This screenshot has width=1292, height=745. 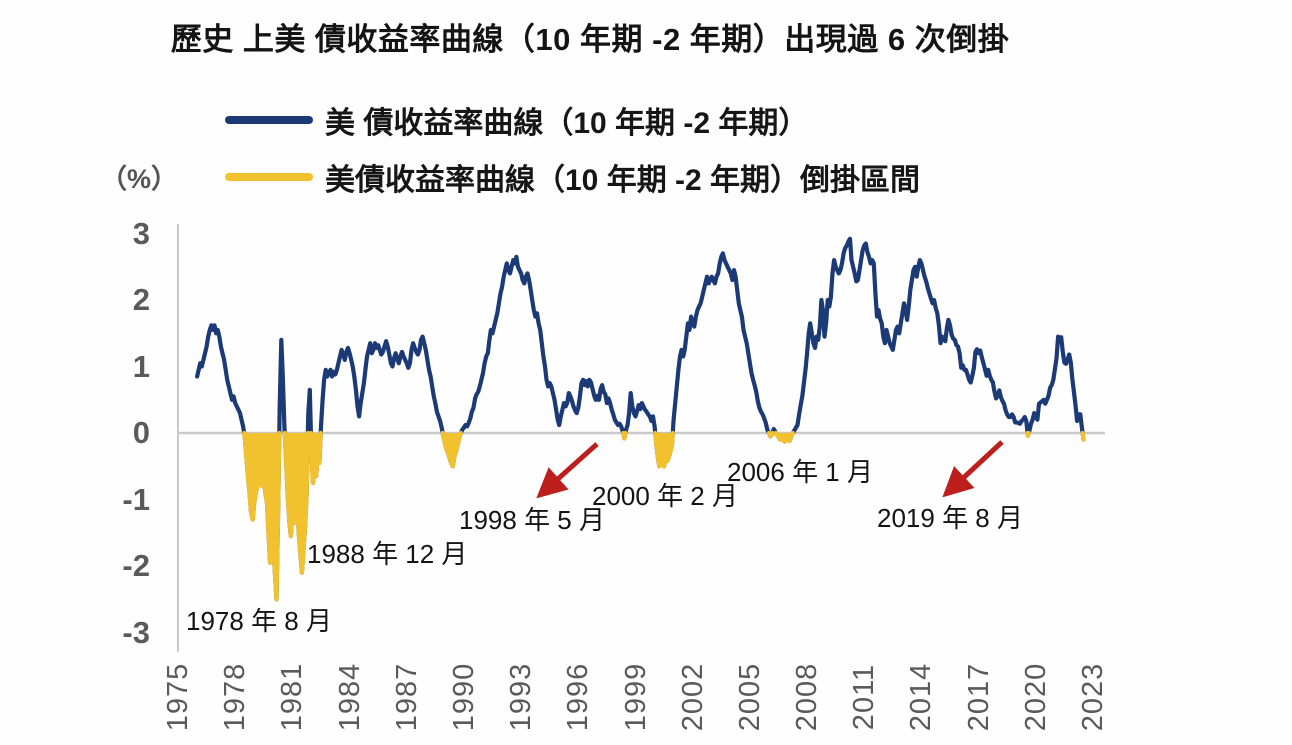 I want to click on x-axis-tick-label: 2011, so click(x=864, y=697).